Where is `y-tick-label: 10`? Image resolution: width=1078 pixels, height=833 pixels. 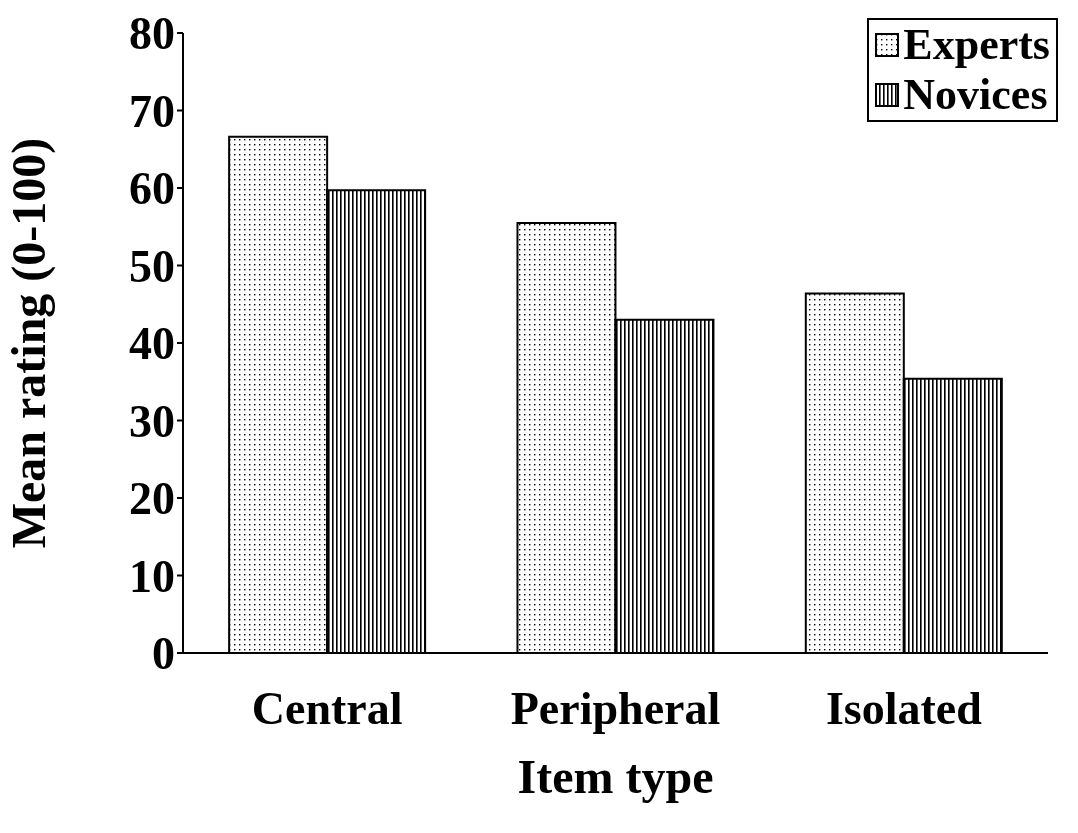
y-tick-label: 10 is located at coordinates (152, 576).